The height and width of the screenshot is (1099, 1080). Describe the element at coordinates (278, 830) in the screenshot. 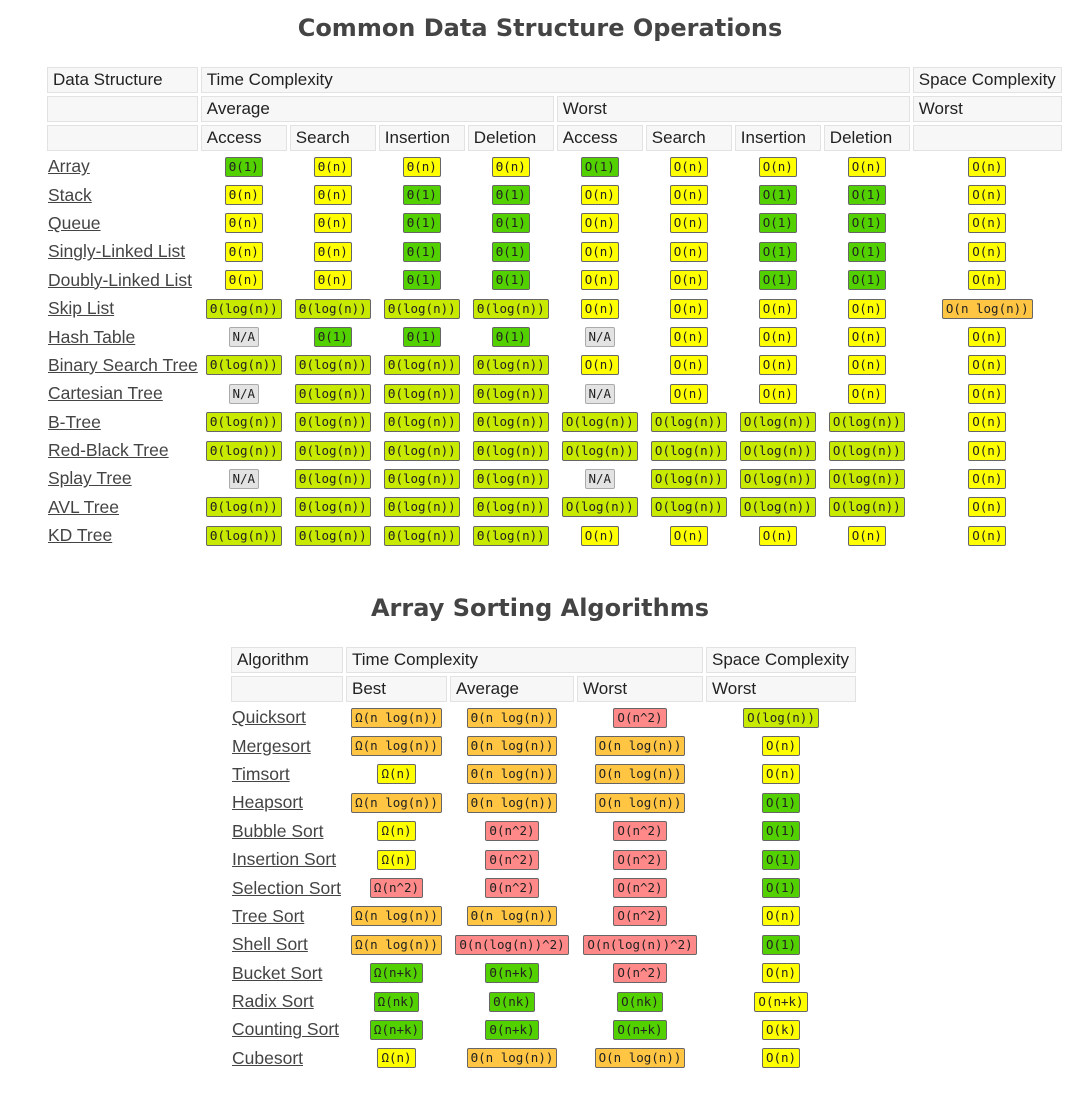

I see `row-name-link: Bubble Sort` at that location.